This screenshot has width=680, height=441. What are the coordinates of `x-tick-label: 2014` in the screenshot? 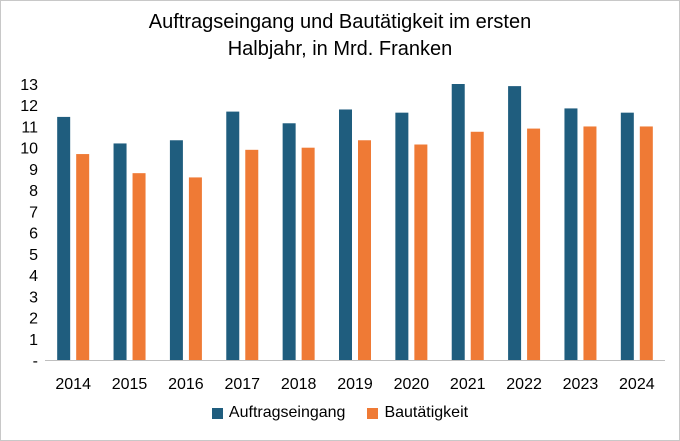 It's located at (73, 384).